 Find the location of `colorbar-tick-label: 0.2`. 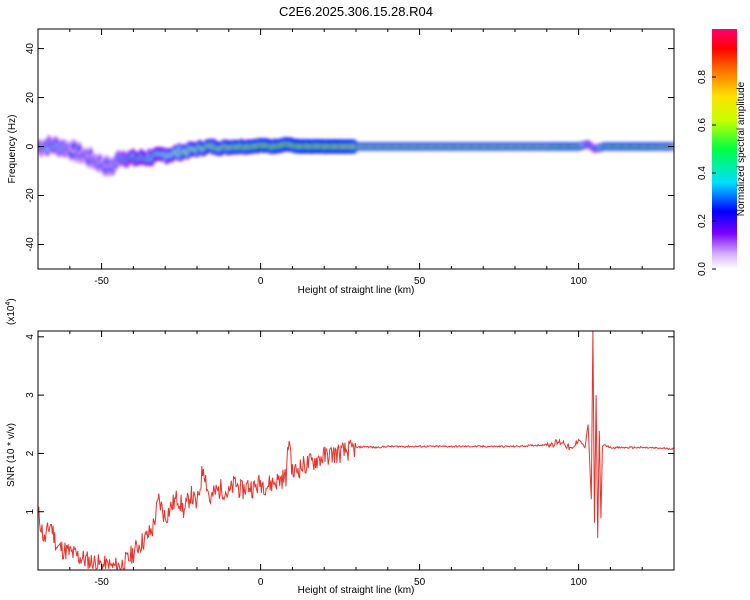

colorbar-tick-label: 0.2 is located at coordinates (702, 221).